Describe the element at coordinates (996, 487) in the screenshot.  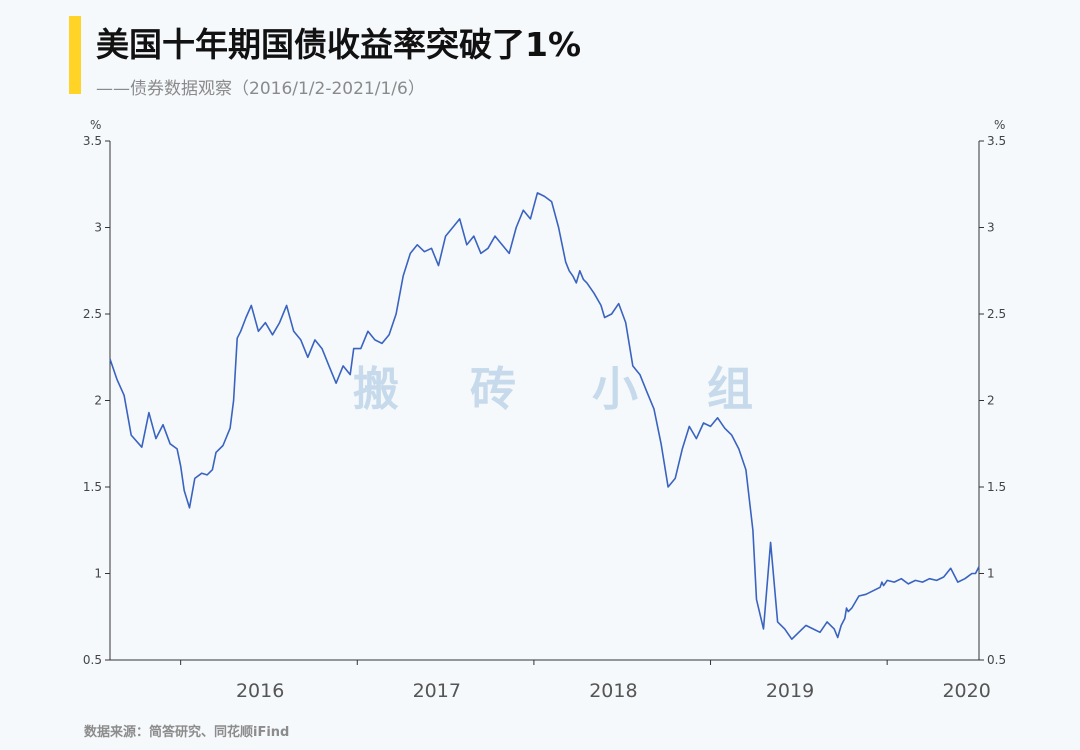
I see `y-tick-label-right: 1.5` at that location.